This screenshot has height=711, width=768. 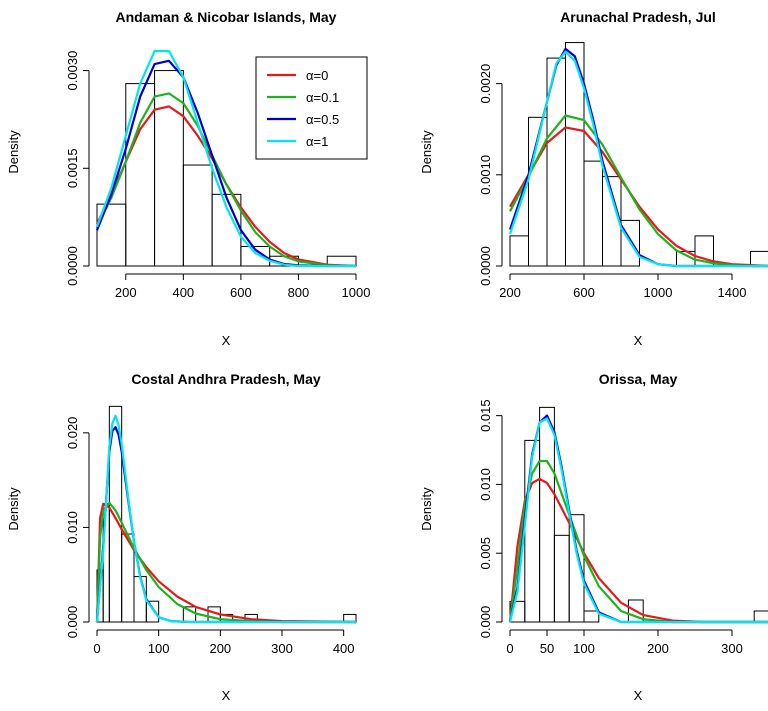 What do you see at coordinates (485, 415) in the screenshot?
I see `y-tick-label: 0.015` at bounding box center [485, 415].